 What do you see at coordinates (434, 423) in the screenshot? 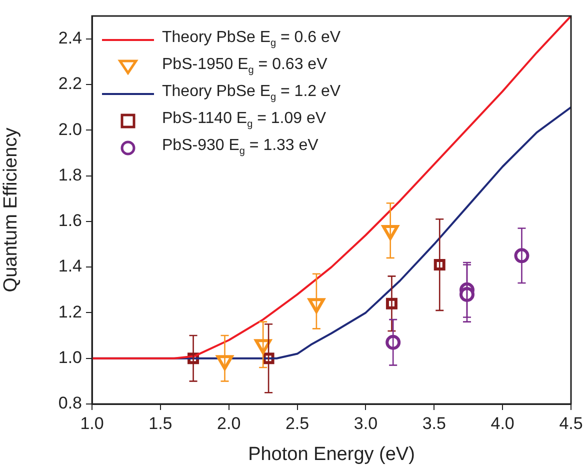
I see `x-tick-label: 3.5` at bounding box center [434, 423].